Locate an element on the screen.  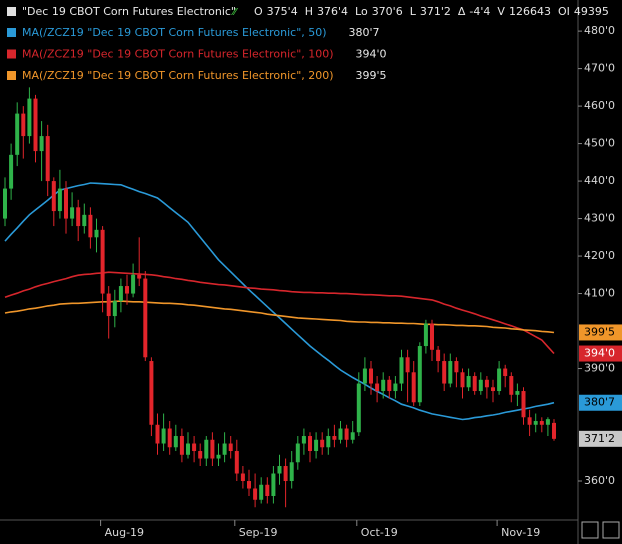
quote-value: -4'4 is located at coordinates (479, 11).